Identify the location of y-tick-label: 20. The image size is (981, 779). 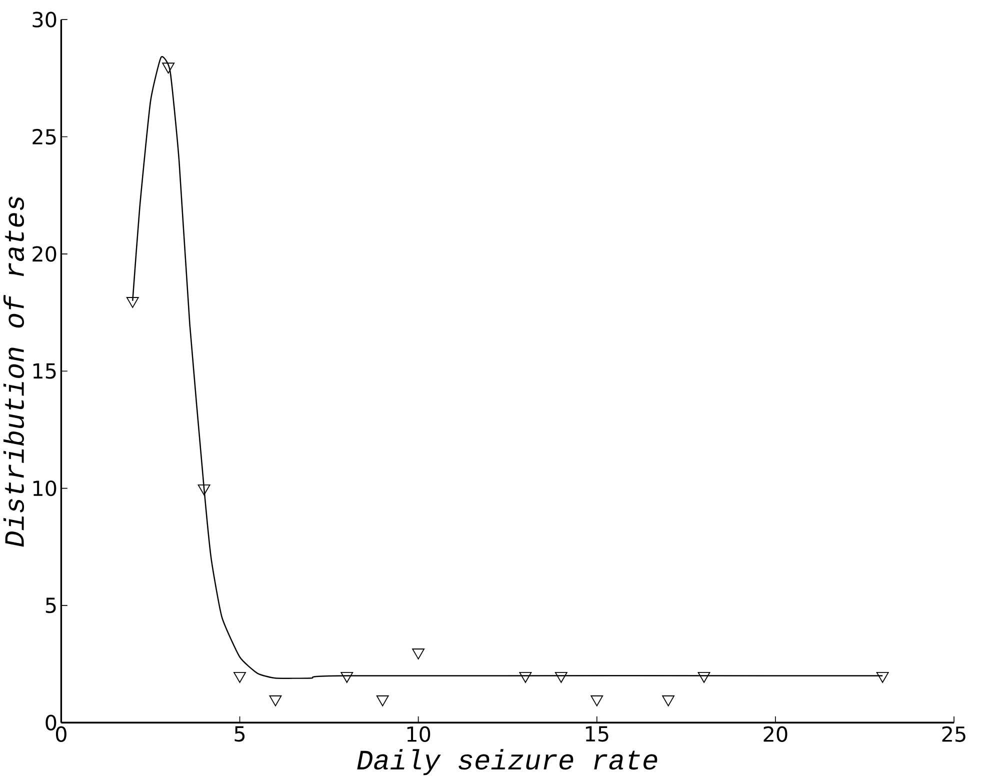
(44, 254).